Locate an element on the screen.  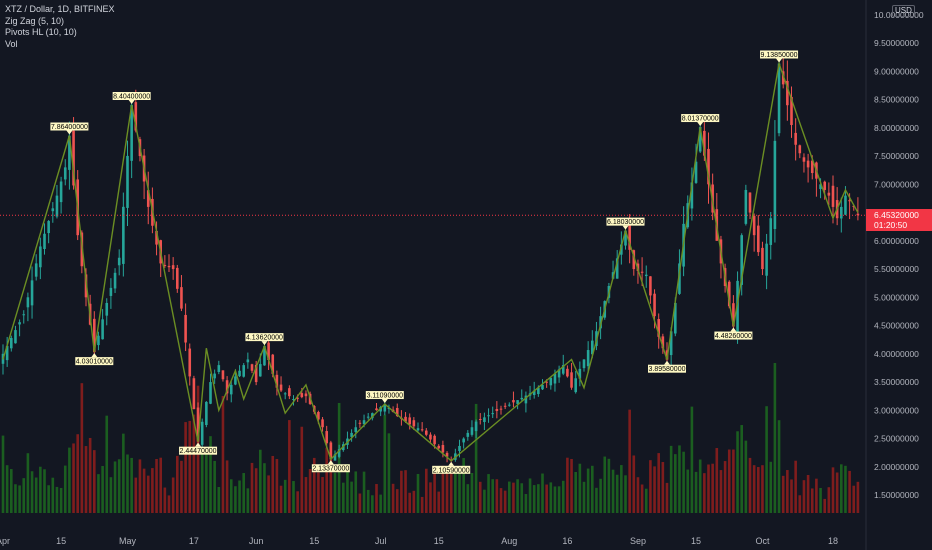
zigzag-legend: Zig Zag (5, 10) is located at coordinates (35, 20).